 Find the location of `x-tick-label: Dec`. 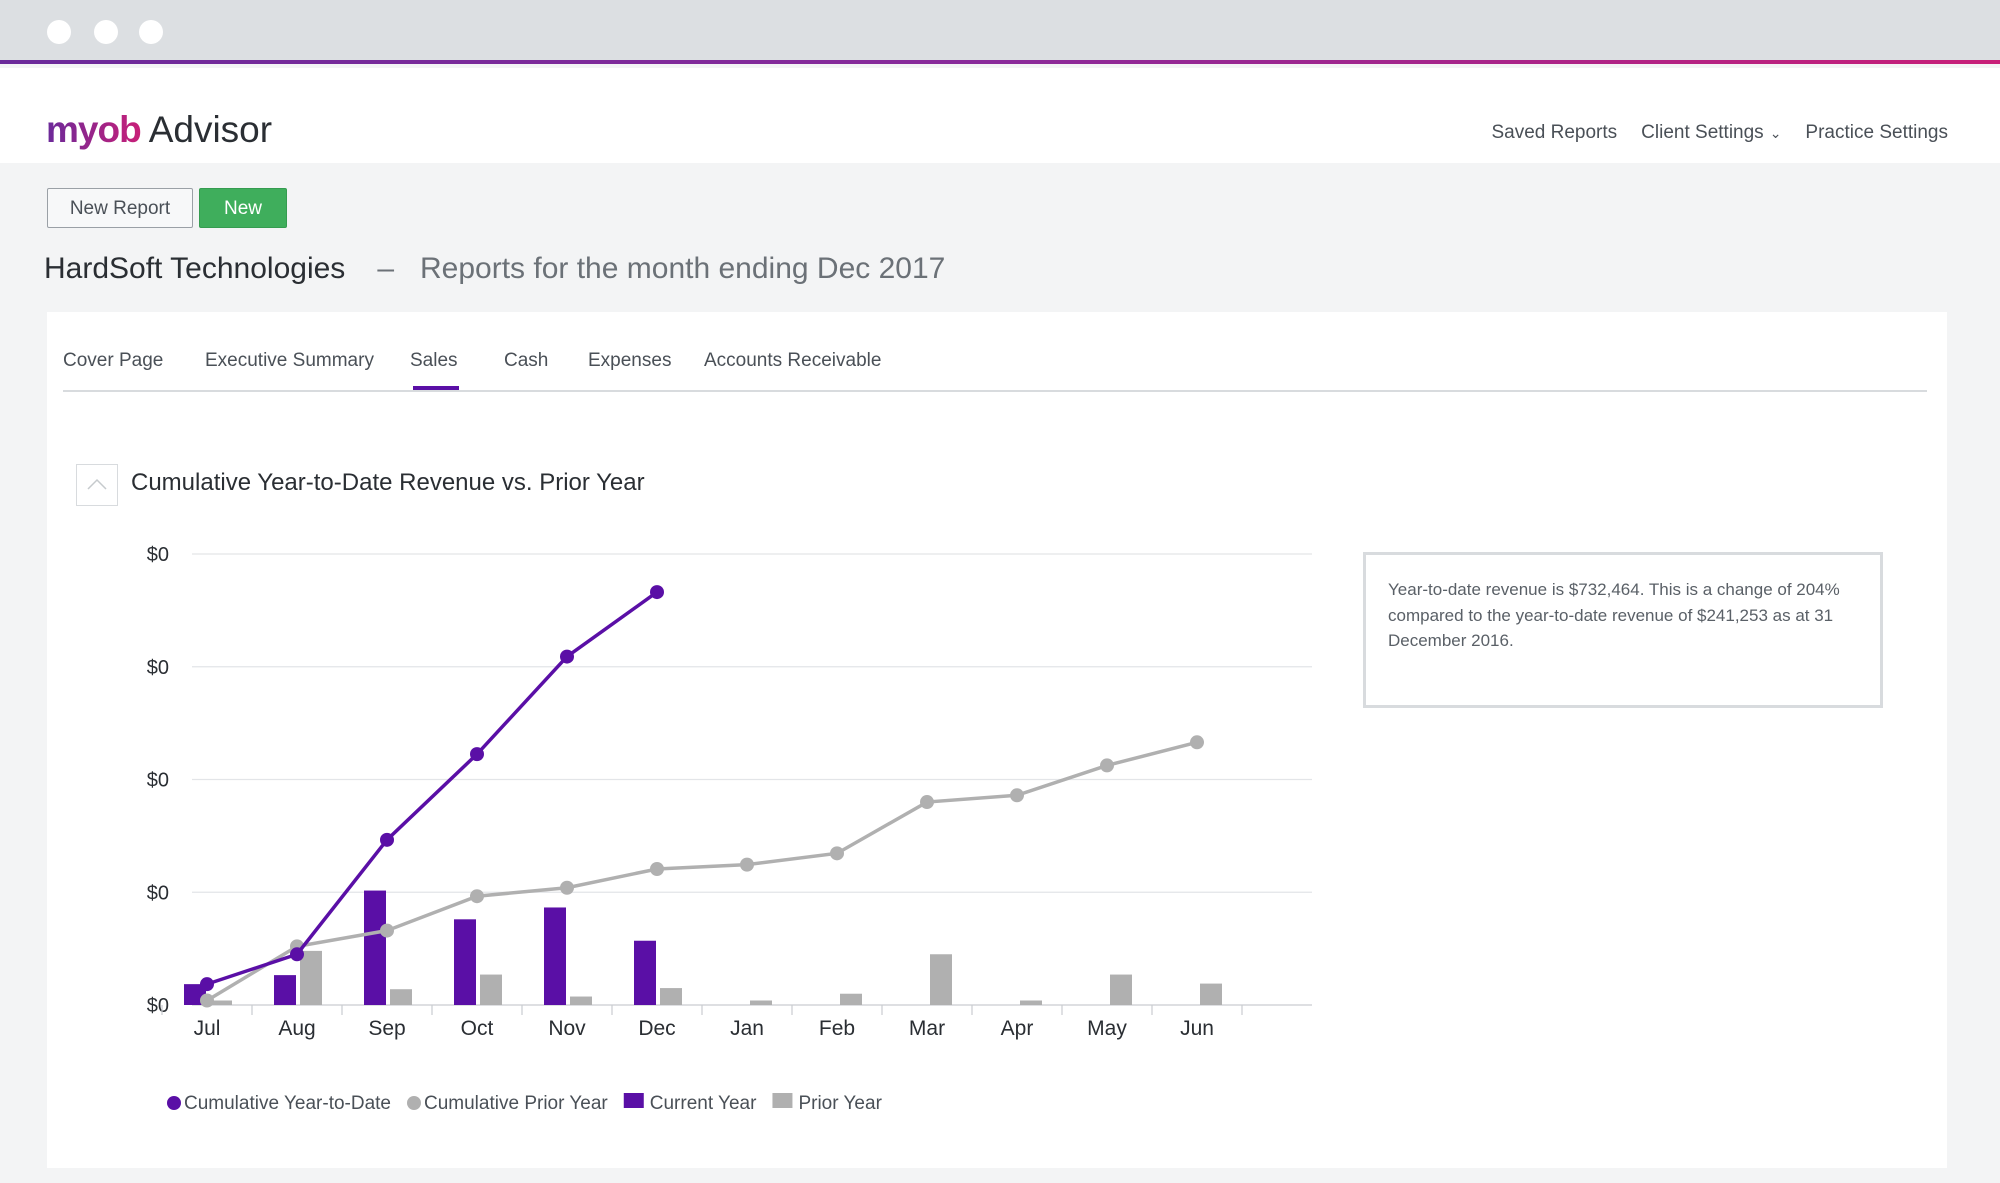

x-tick-label: Dec is located at coordinates (656, 1028).